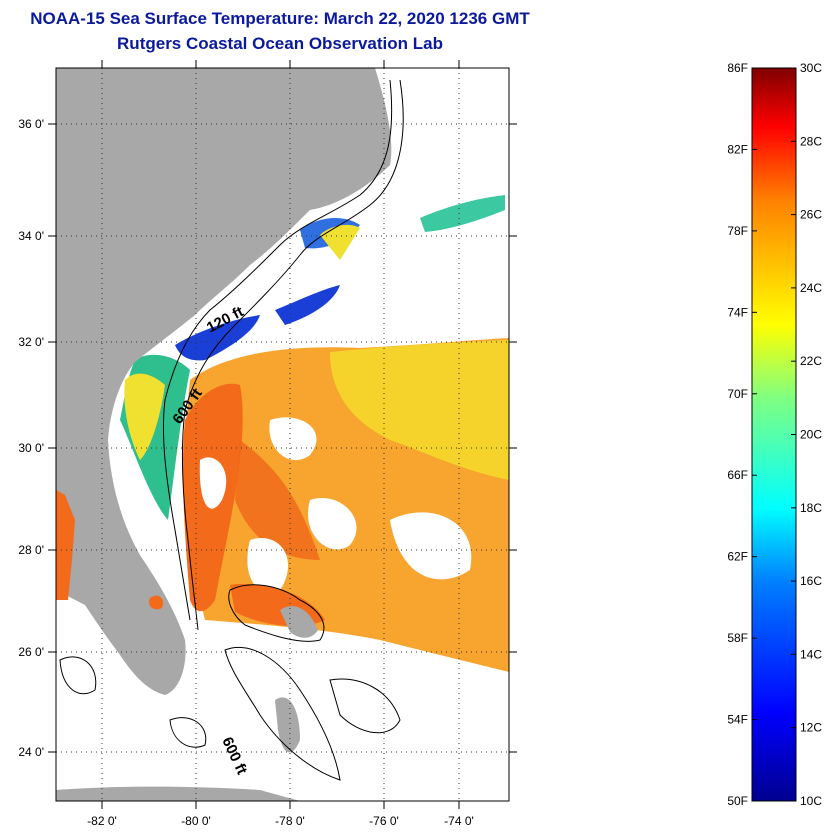 The image size is (833, 832). Describe the element at coordinates (384, 821) in the screenshot. I see `lon-label-76: -76 0'` at that location.